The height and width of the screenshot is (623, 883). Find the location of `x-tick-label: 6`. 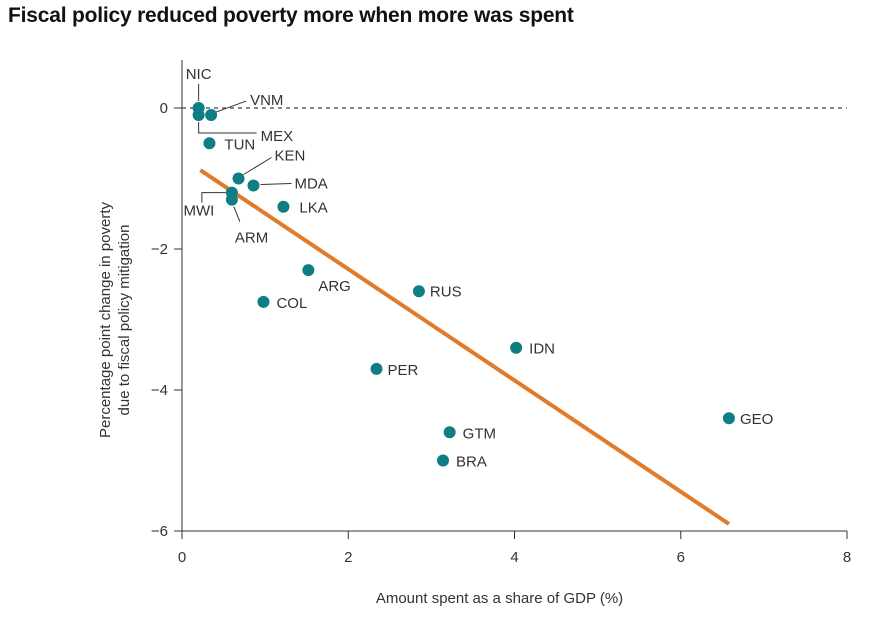

x-tick-label: 6 is located at coordinates (681, 557).